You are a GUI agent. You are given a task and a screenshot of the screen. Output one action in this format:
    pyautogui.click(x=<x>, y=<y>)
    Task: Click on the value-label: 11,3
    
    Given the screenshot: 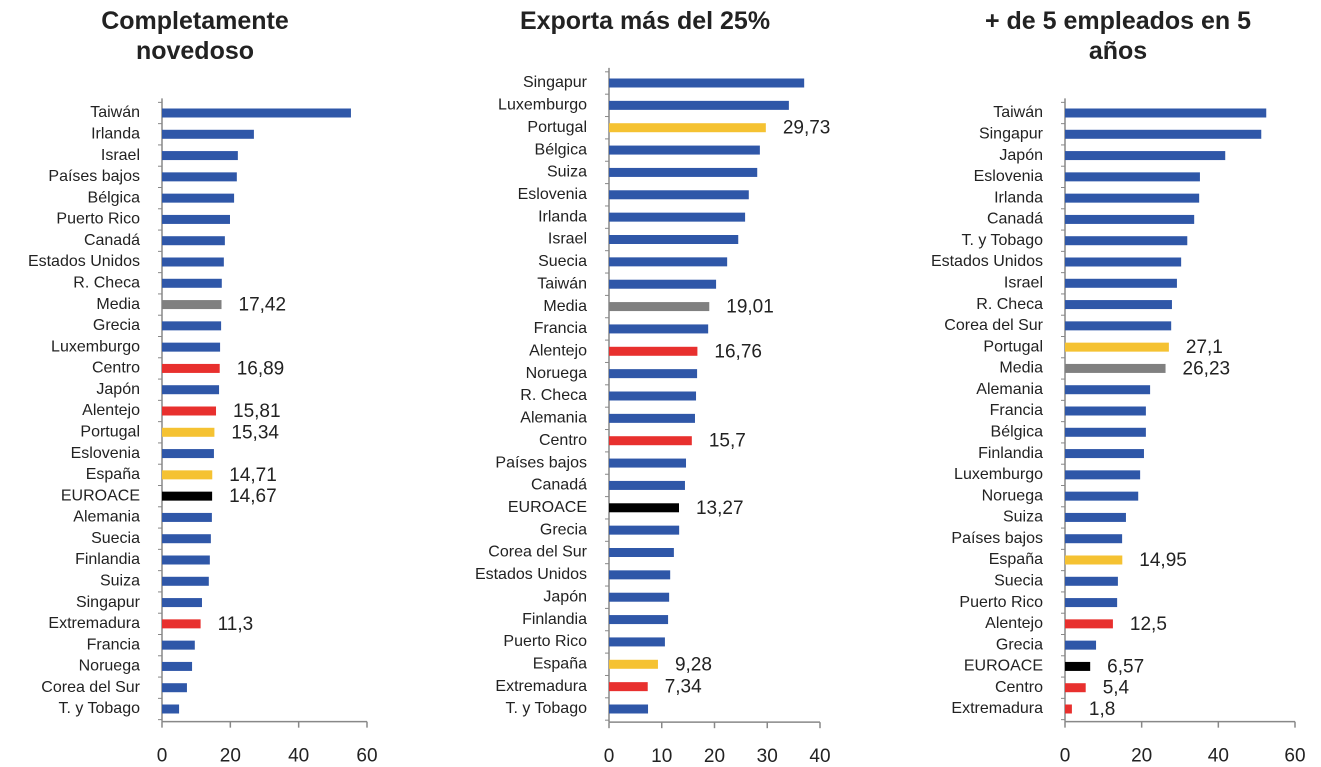 What is the action you would take?
    pyautogui.click(x=236, y=624)
    